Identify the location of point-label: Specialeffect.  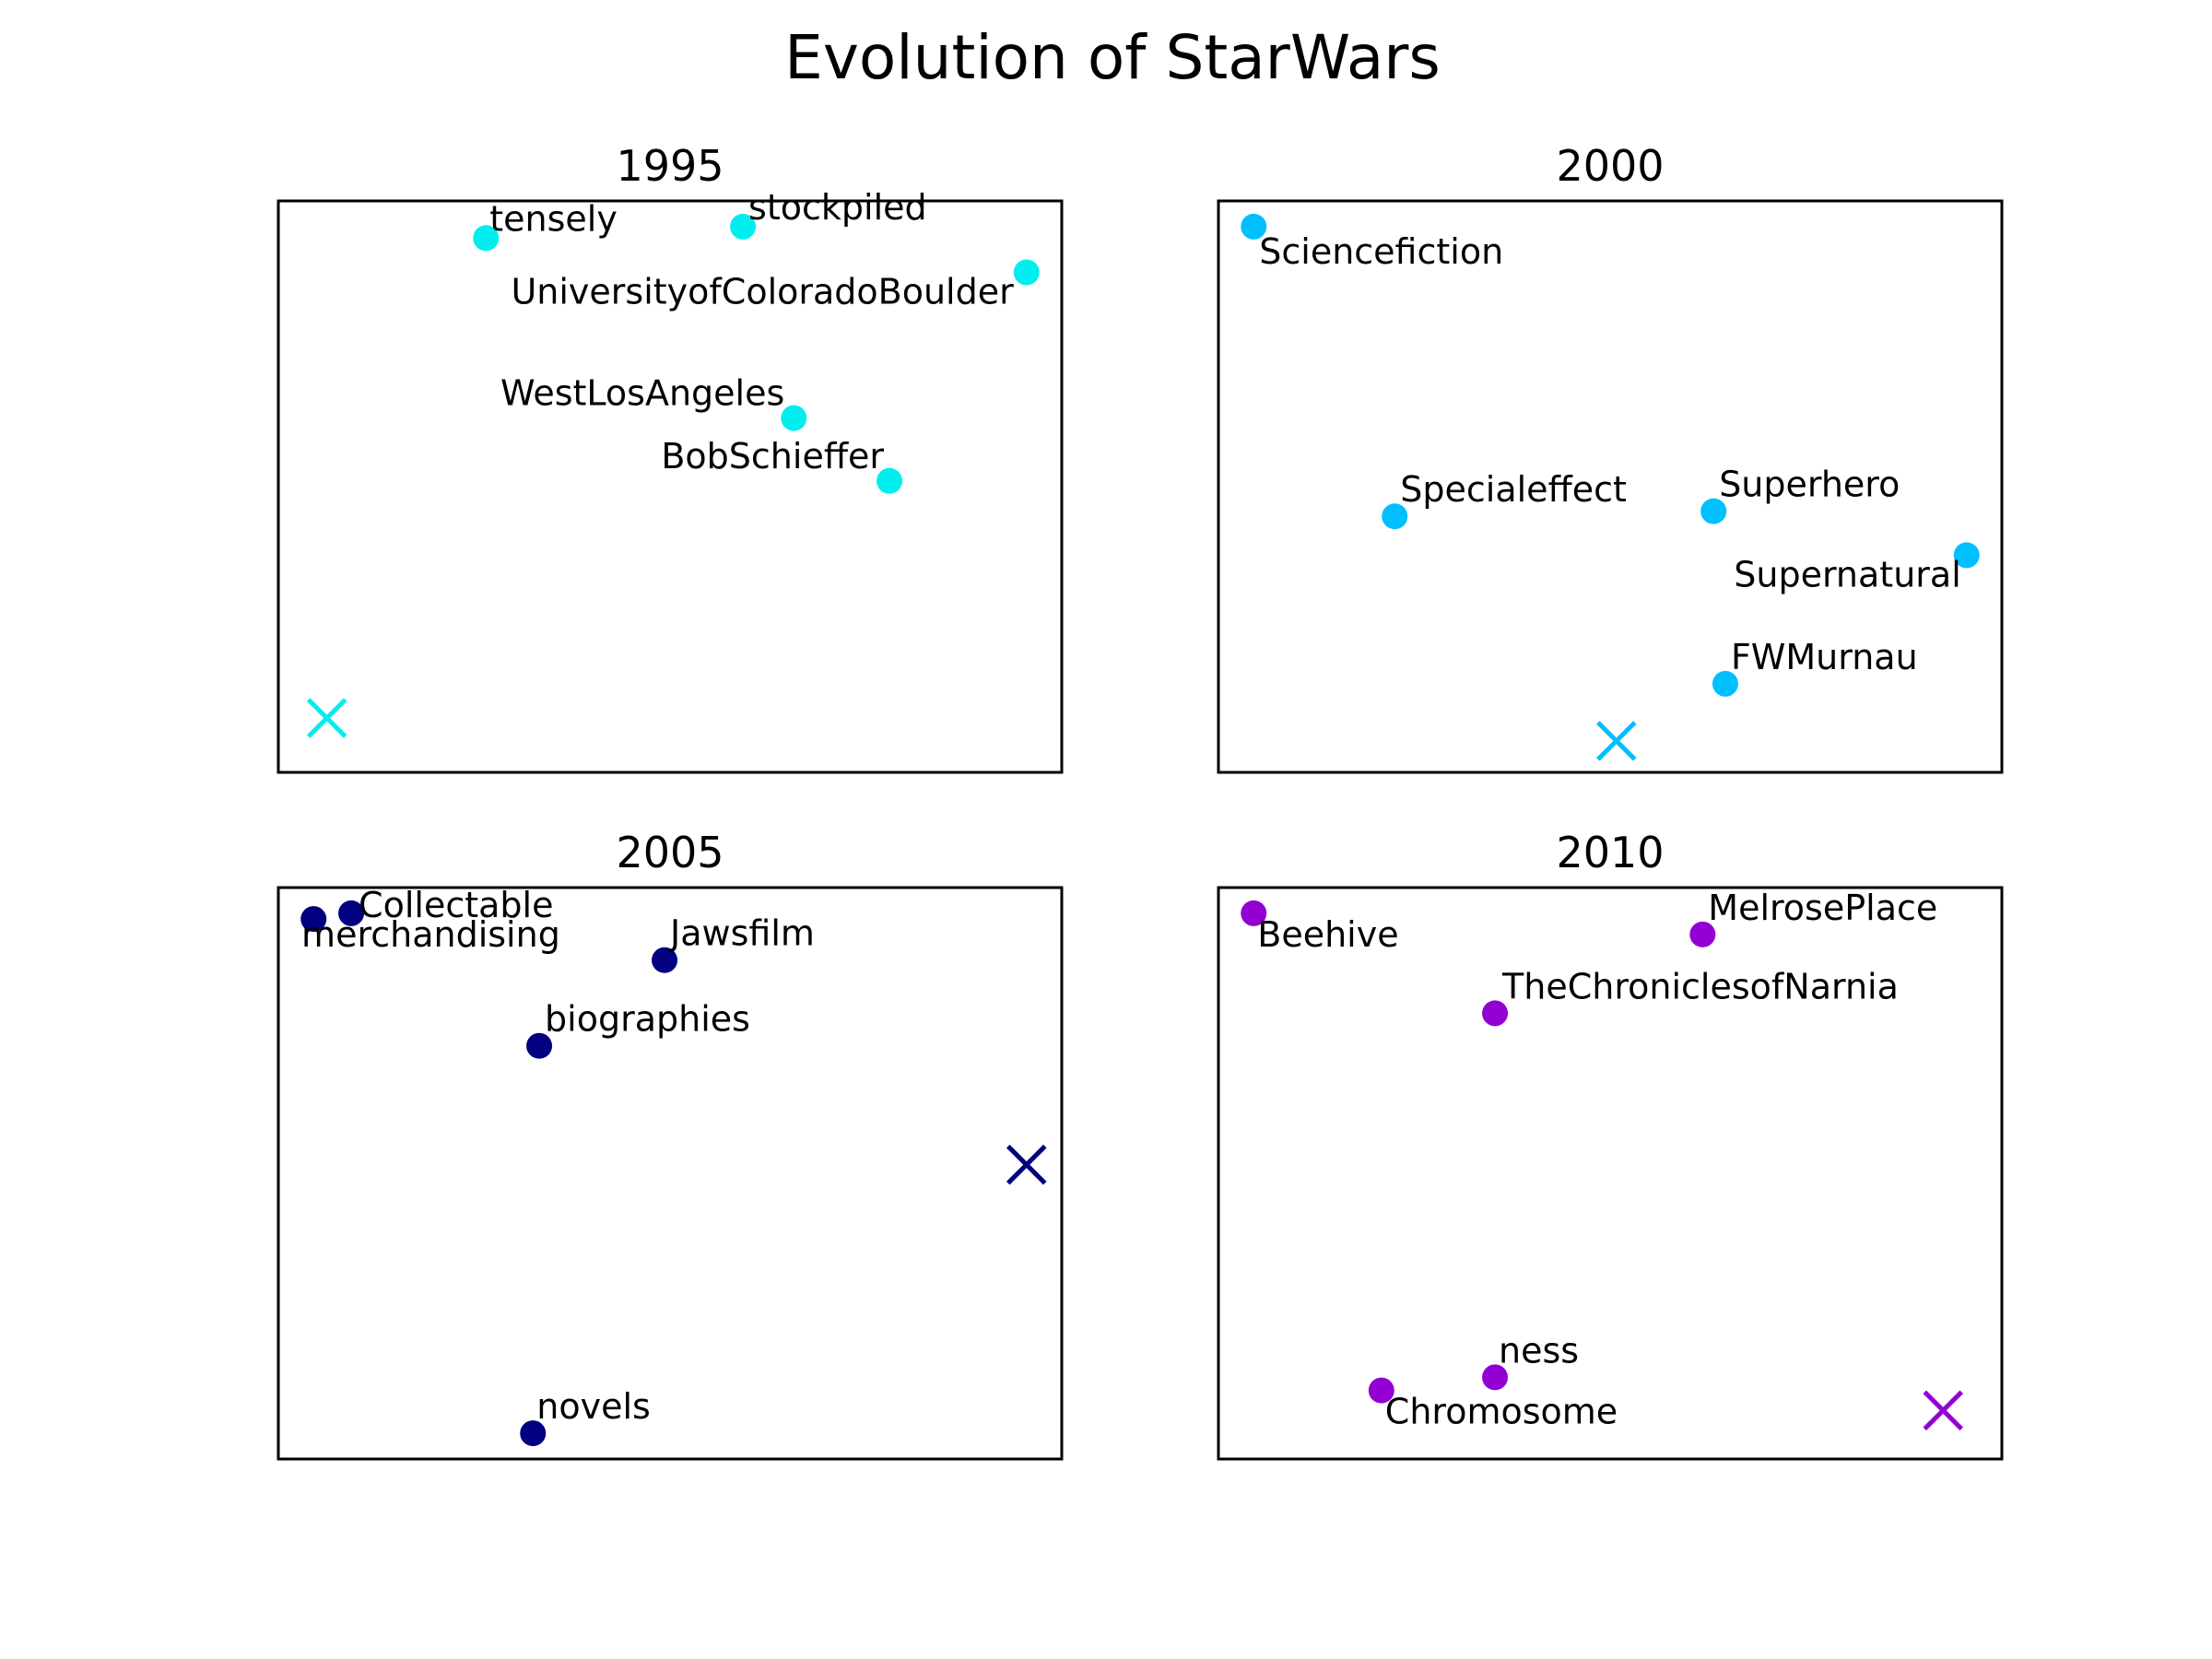
(1513, 489).